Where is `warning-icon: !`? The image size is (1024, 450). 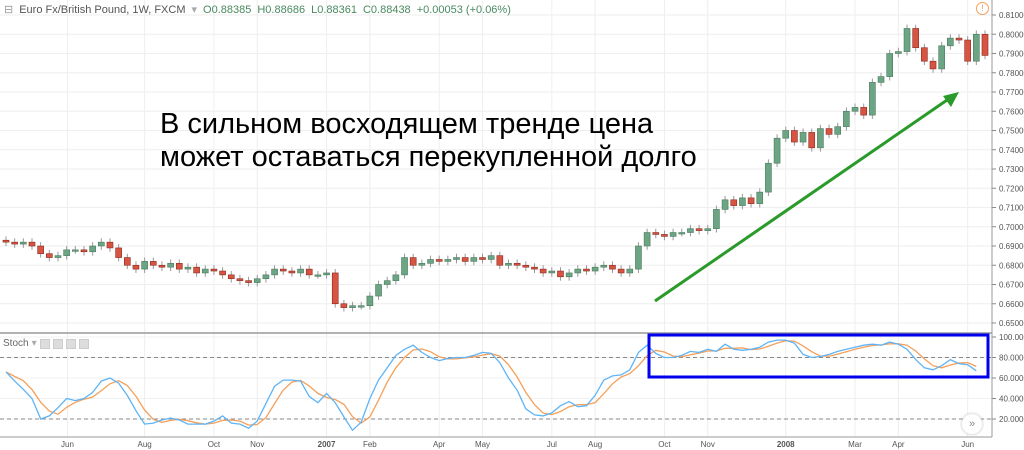
warning-icon: ! is located at coordinates (982, 8).